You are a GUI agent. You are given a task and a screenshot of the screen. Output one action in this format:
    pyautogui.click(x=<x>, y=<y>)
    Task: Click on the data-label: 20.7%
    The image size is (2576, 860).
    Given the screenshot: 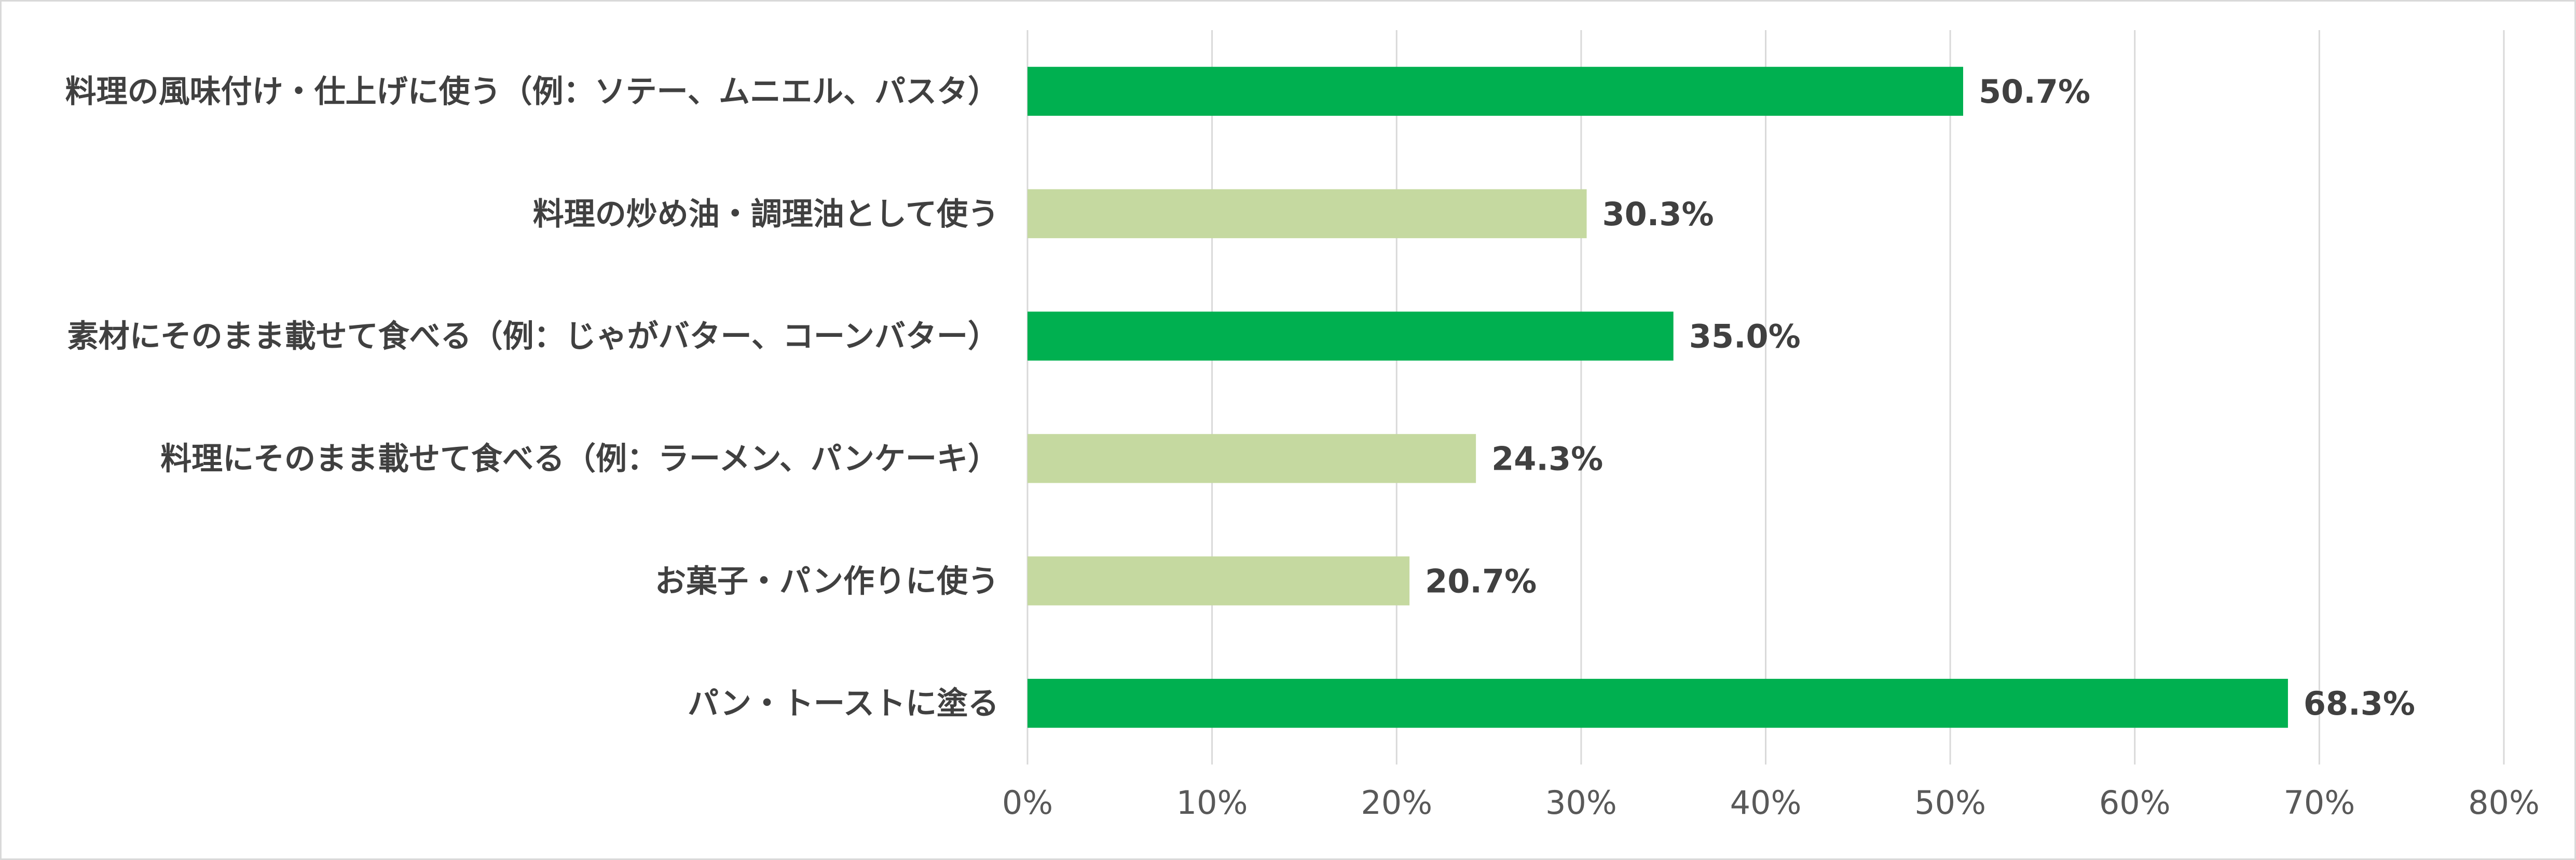 What is the action you would take?
    pyautogui.click(x=1481, y=581)
    